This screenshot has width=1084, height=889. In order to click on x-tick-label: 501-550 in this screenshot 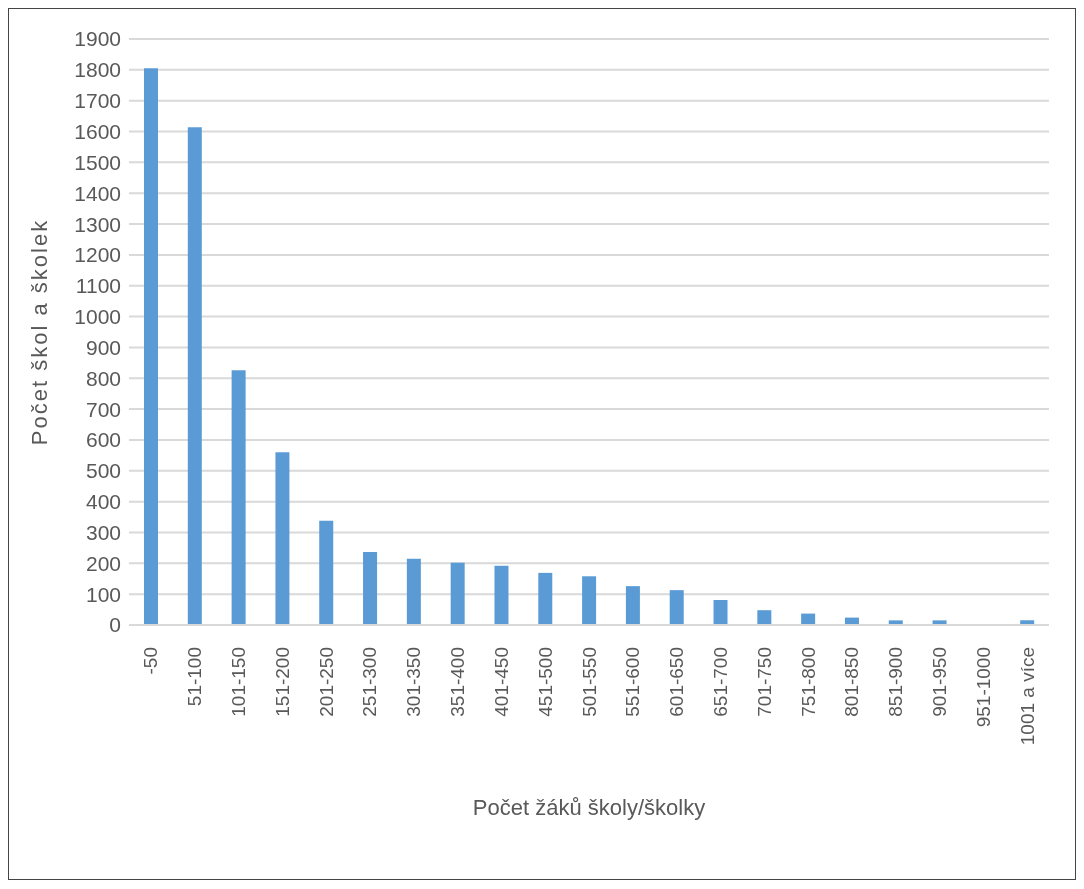, I will do `click(589, 682)`.